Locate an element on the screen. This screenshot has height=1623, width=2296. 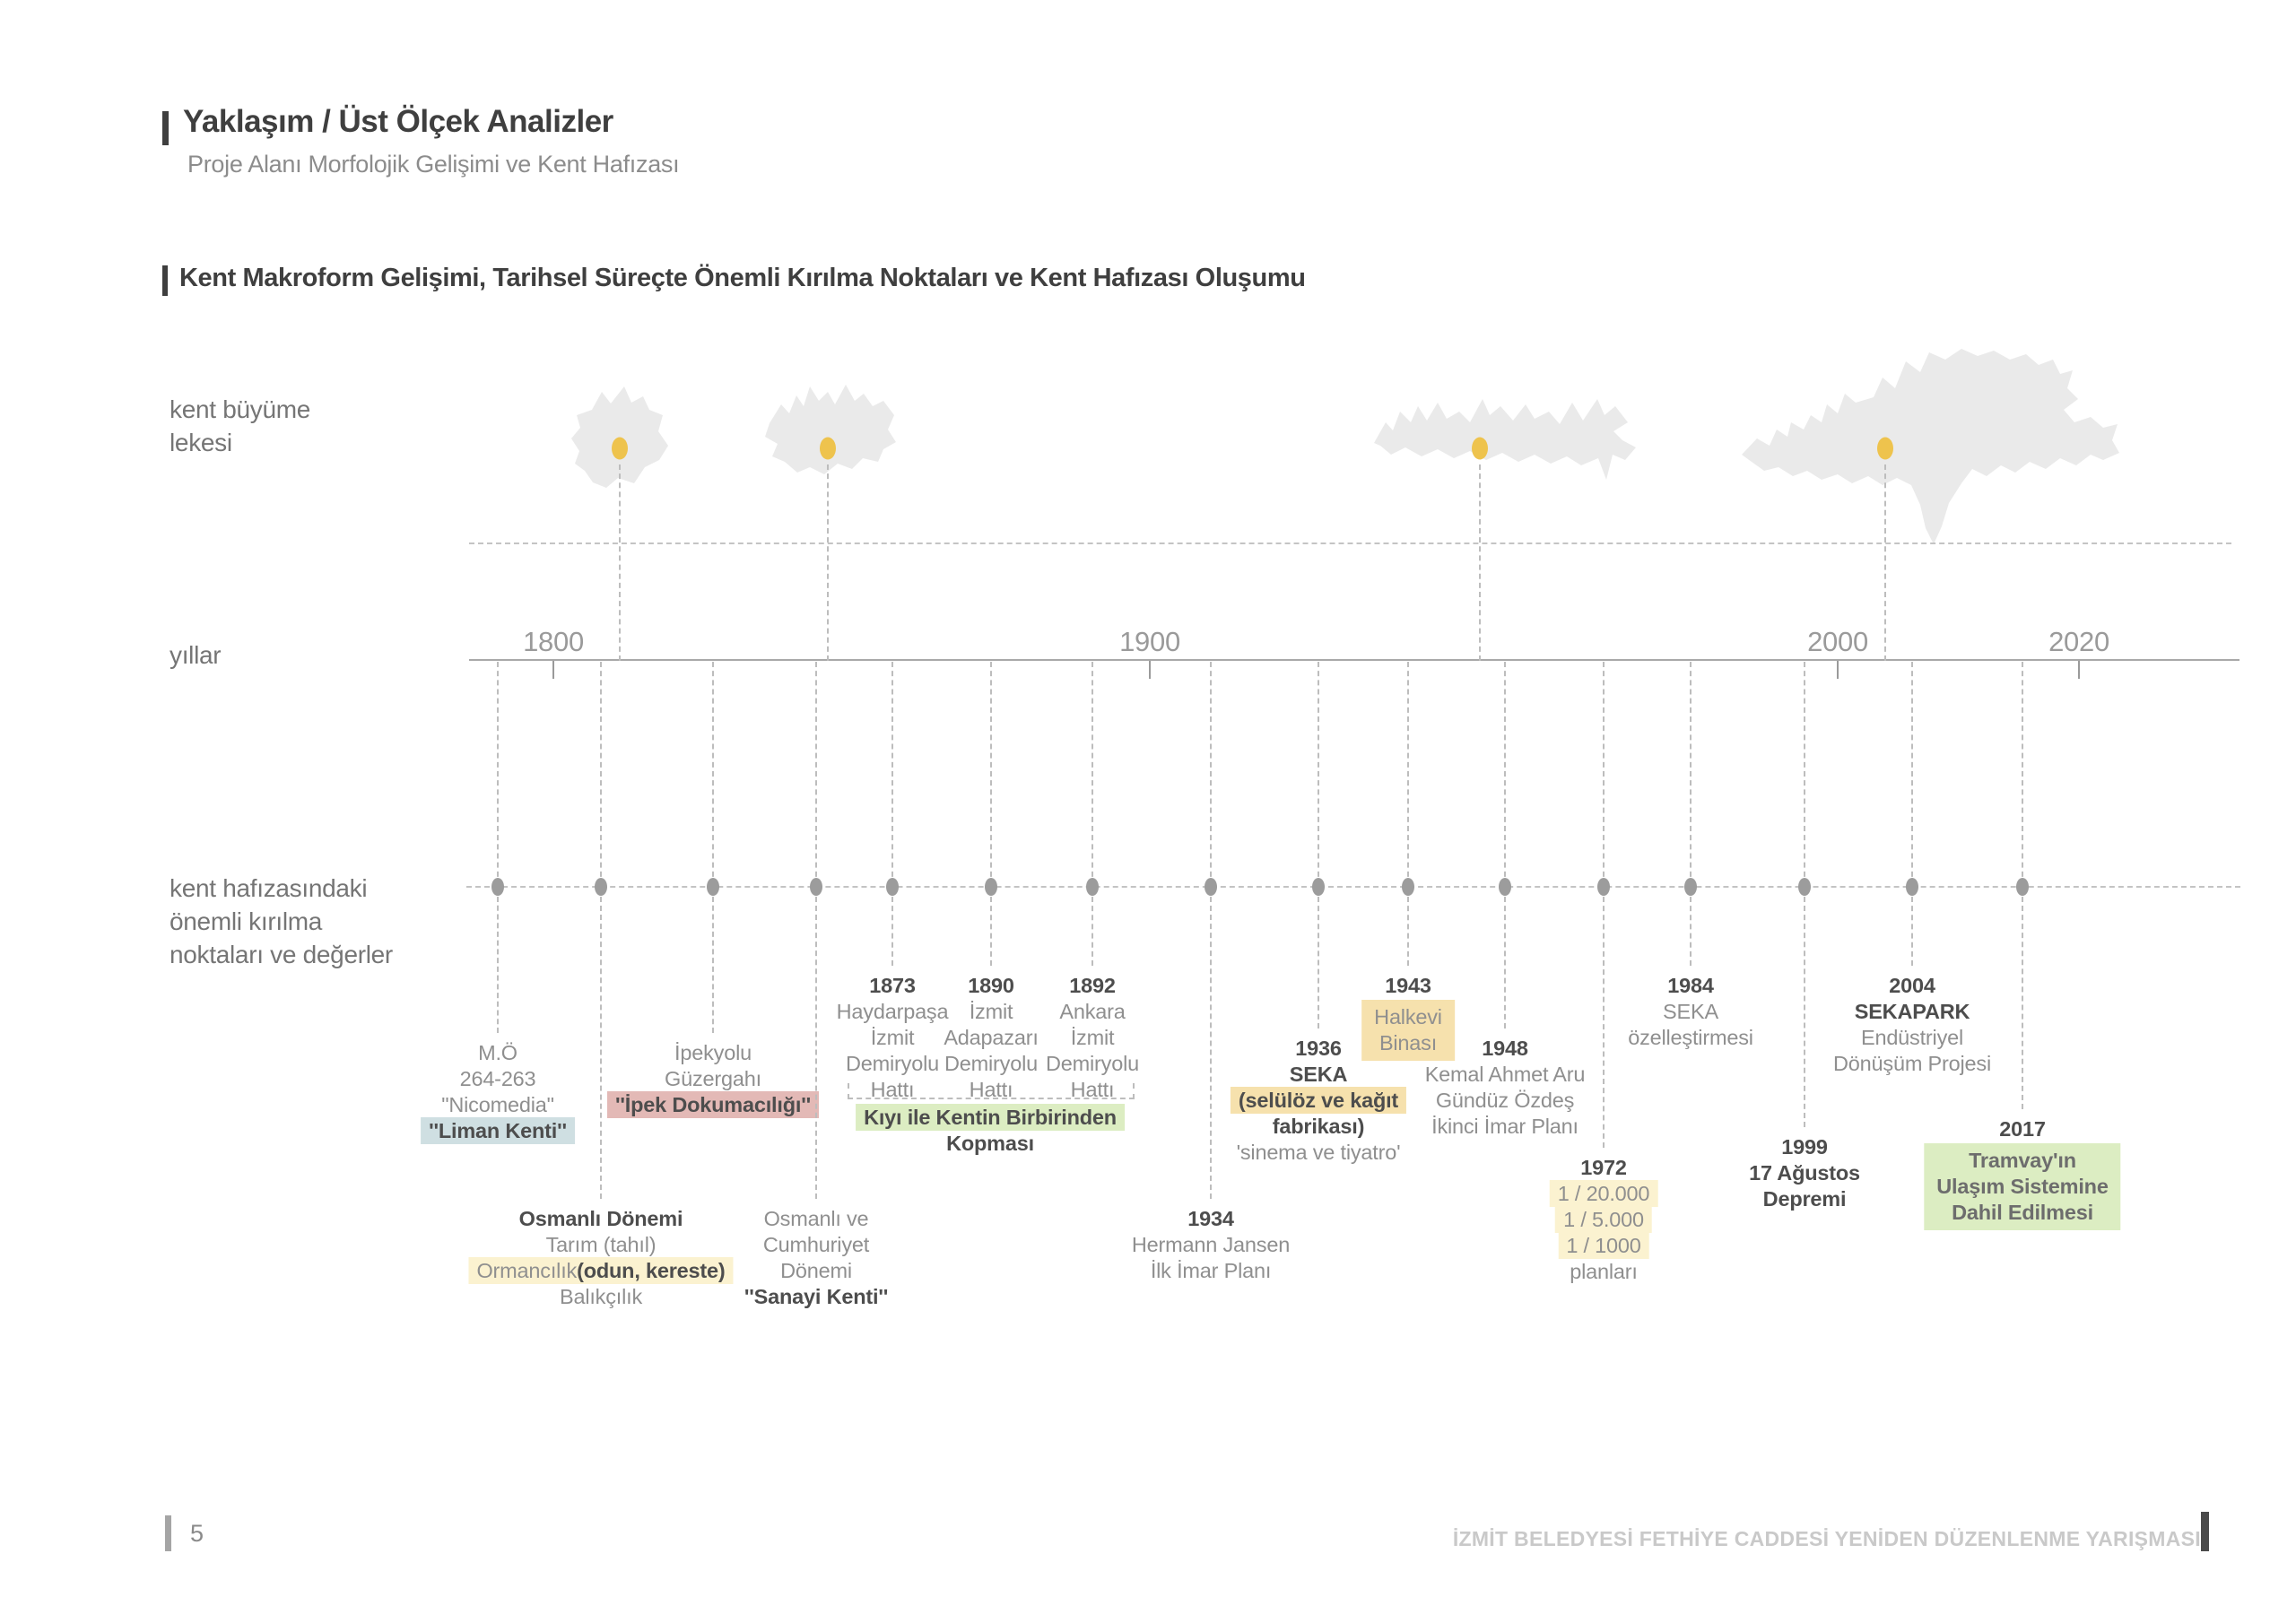
event-text-line: 'sinema ve tiyatro' is located at coordinates (1318, 1152).